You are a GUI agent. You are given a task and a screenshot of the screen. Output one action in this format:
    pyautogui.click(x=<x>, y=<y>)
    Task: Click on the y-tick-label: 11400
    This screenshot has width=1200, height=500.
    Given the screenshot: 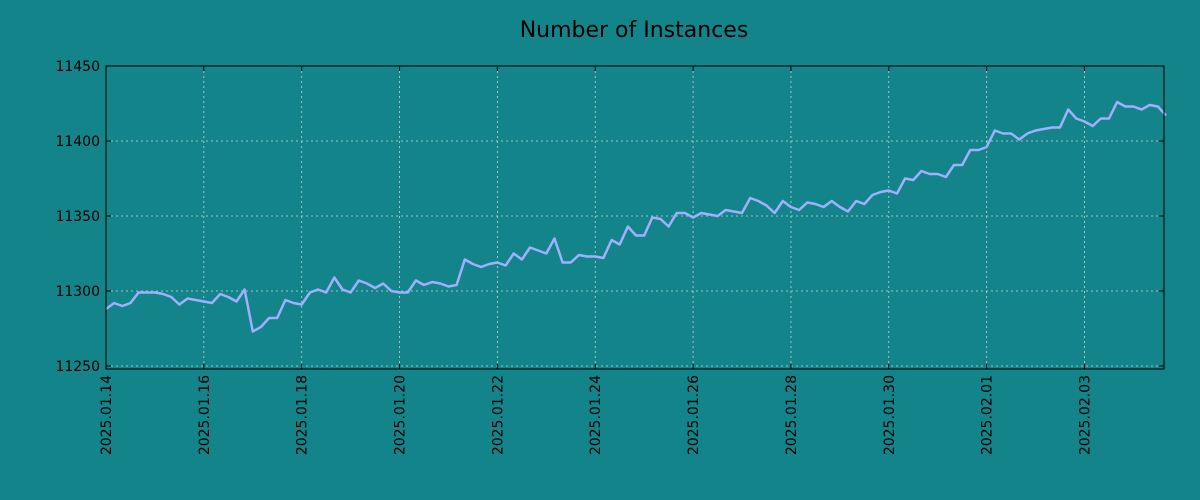 What is the action you would take?
    pyautogui.click(x=77, y=142)
    